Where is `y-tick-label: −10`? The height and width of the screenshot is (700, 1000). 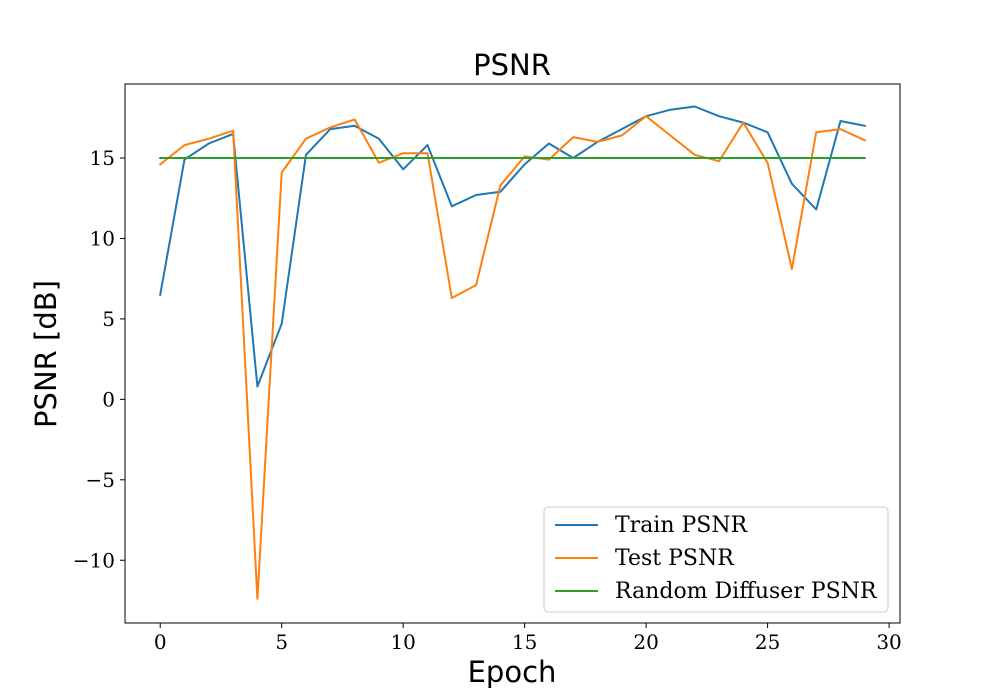
y-tick-label: −10 is located at coordinates (94, 560).